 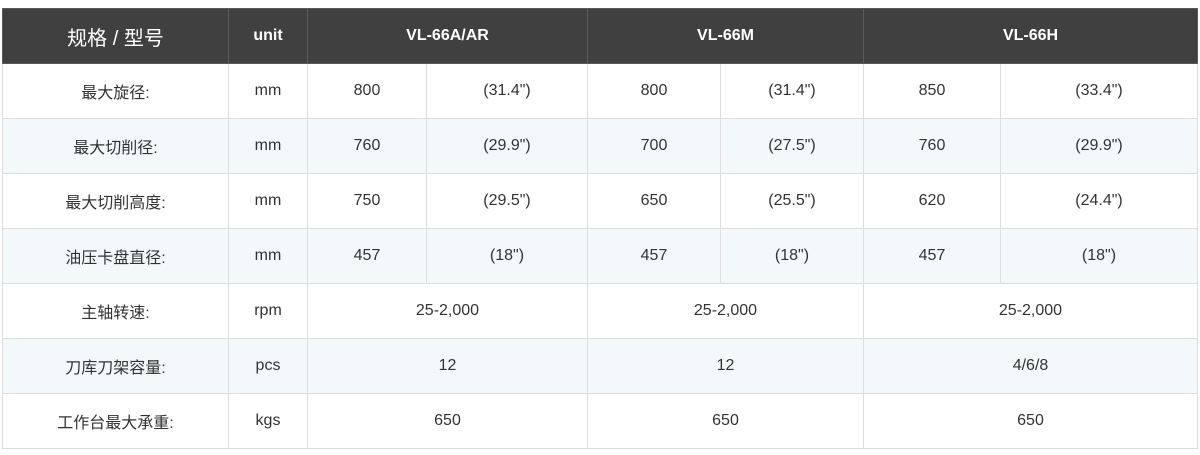 I want to click on value-imperial: (25.5"), so click(x=792, y=201).